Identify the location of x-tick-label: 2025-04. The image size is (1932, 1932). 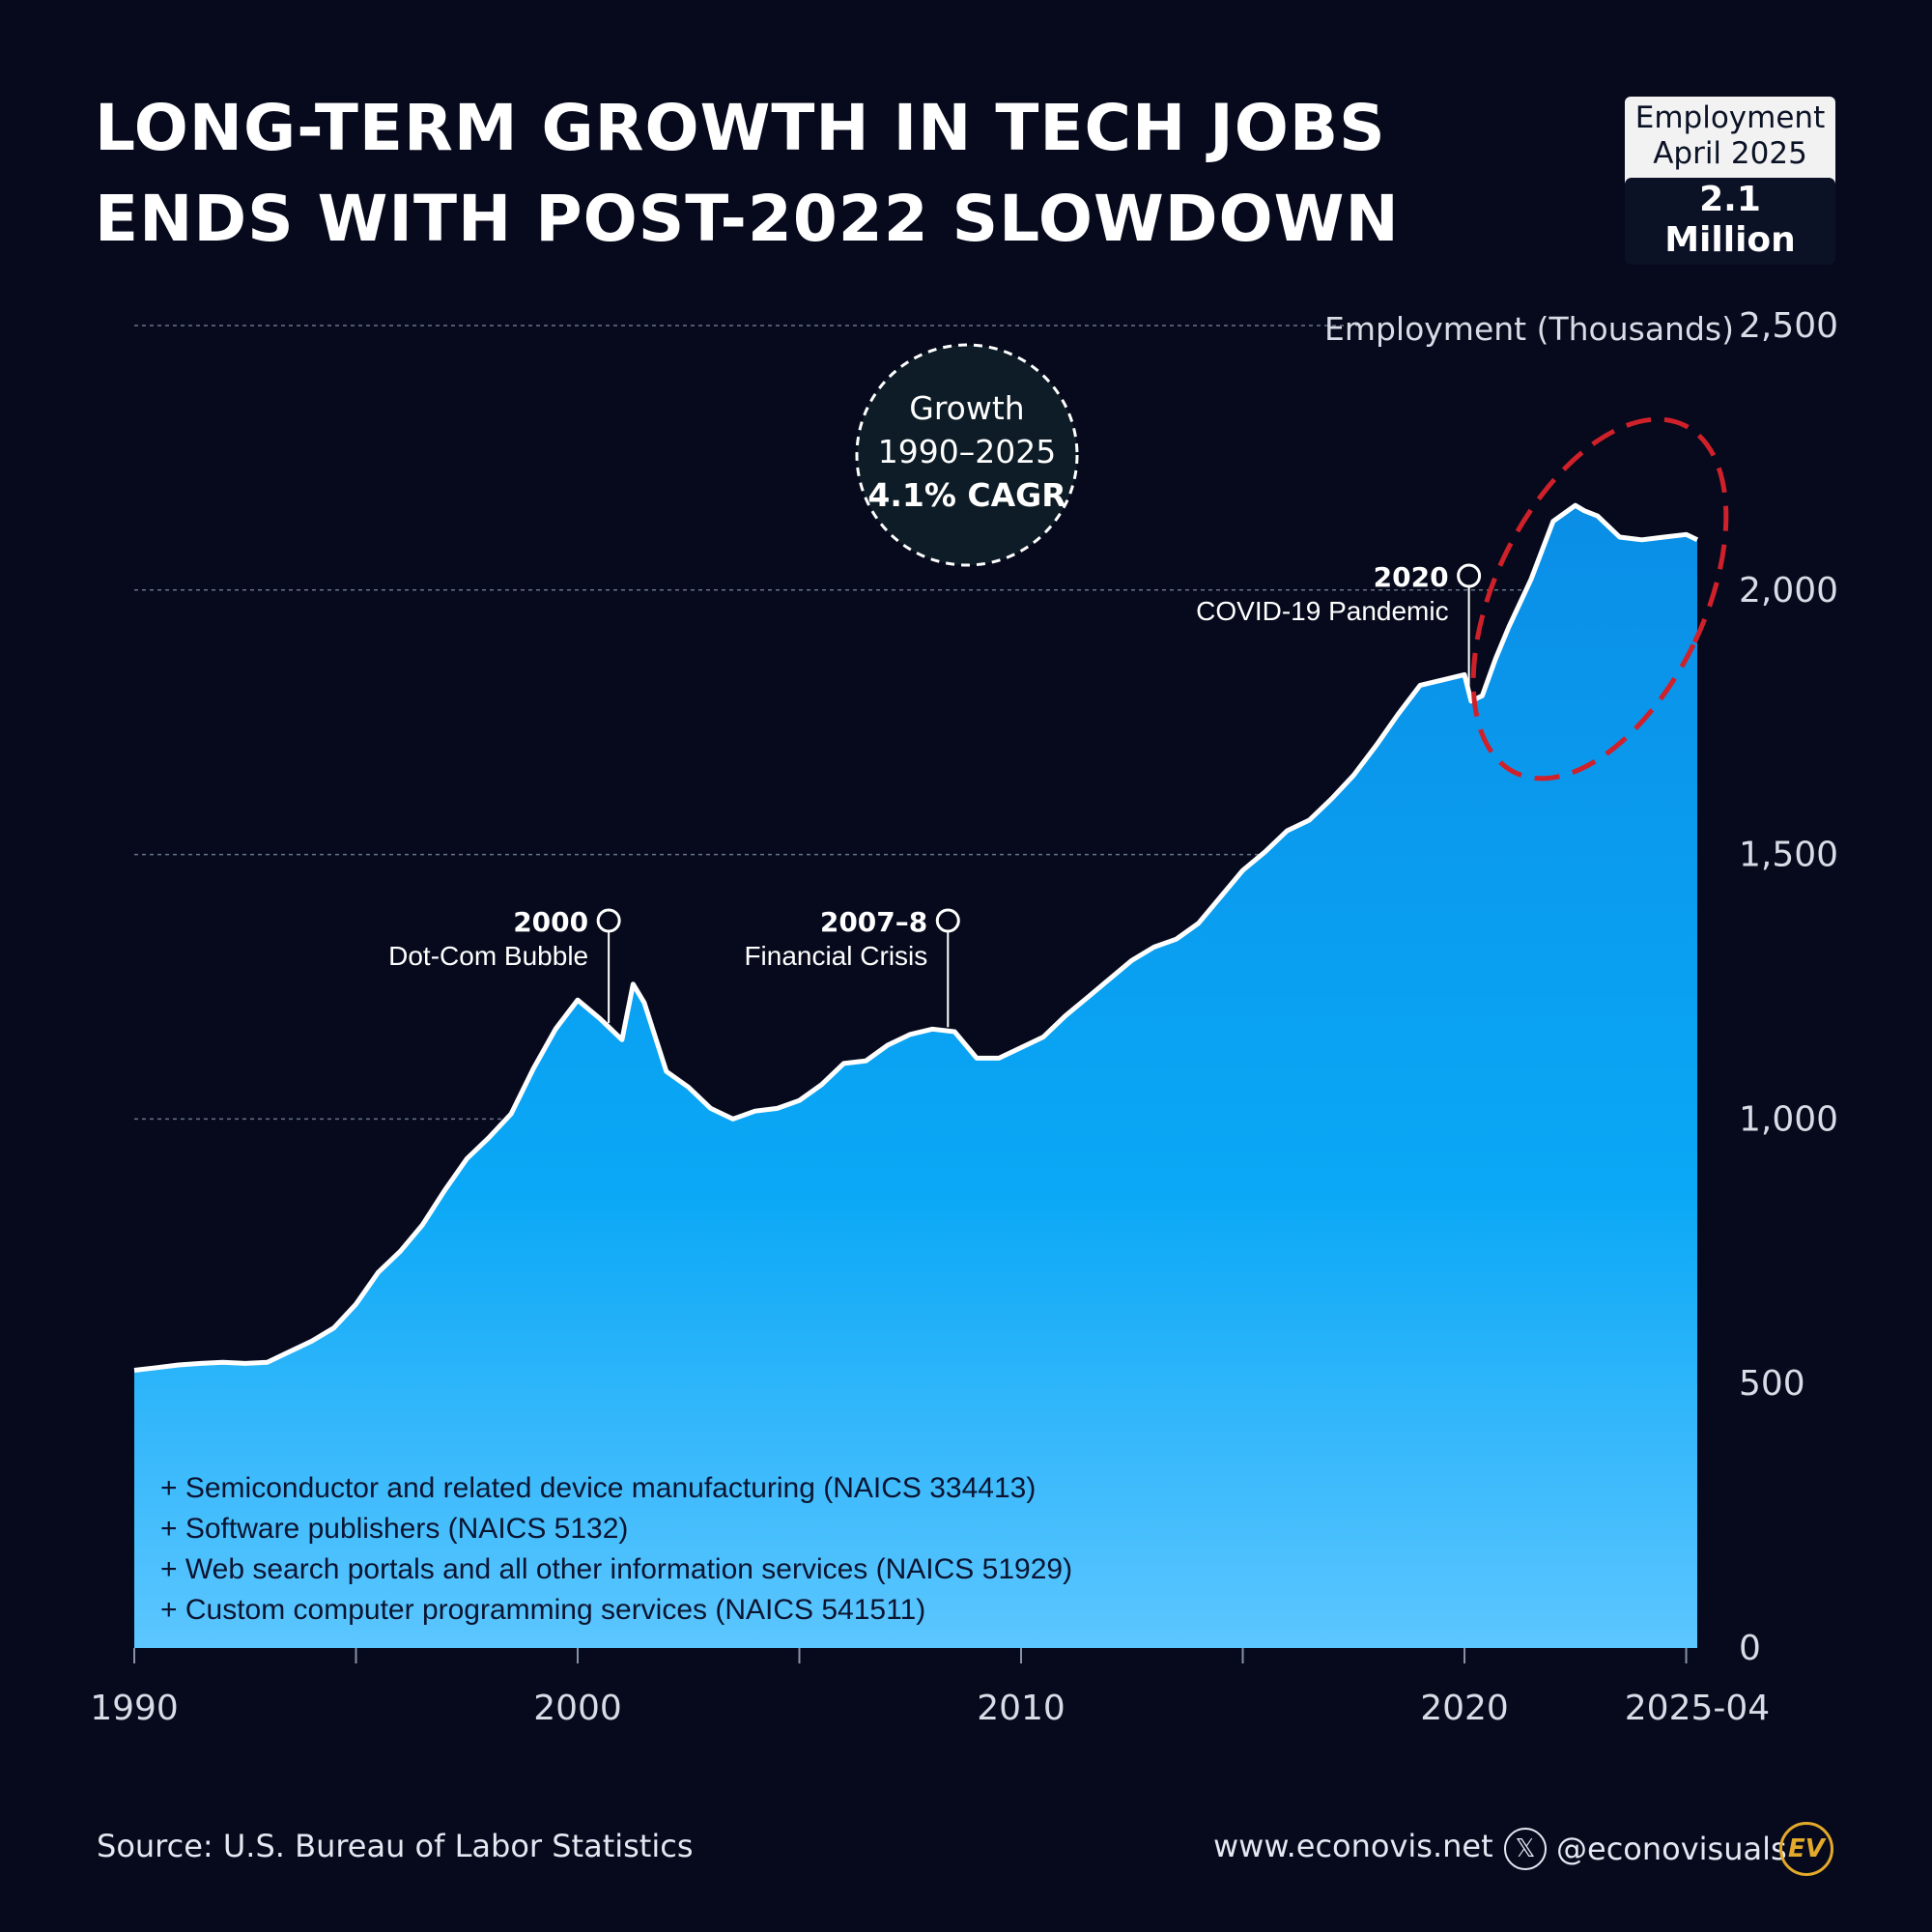
(1697, 1708).